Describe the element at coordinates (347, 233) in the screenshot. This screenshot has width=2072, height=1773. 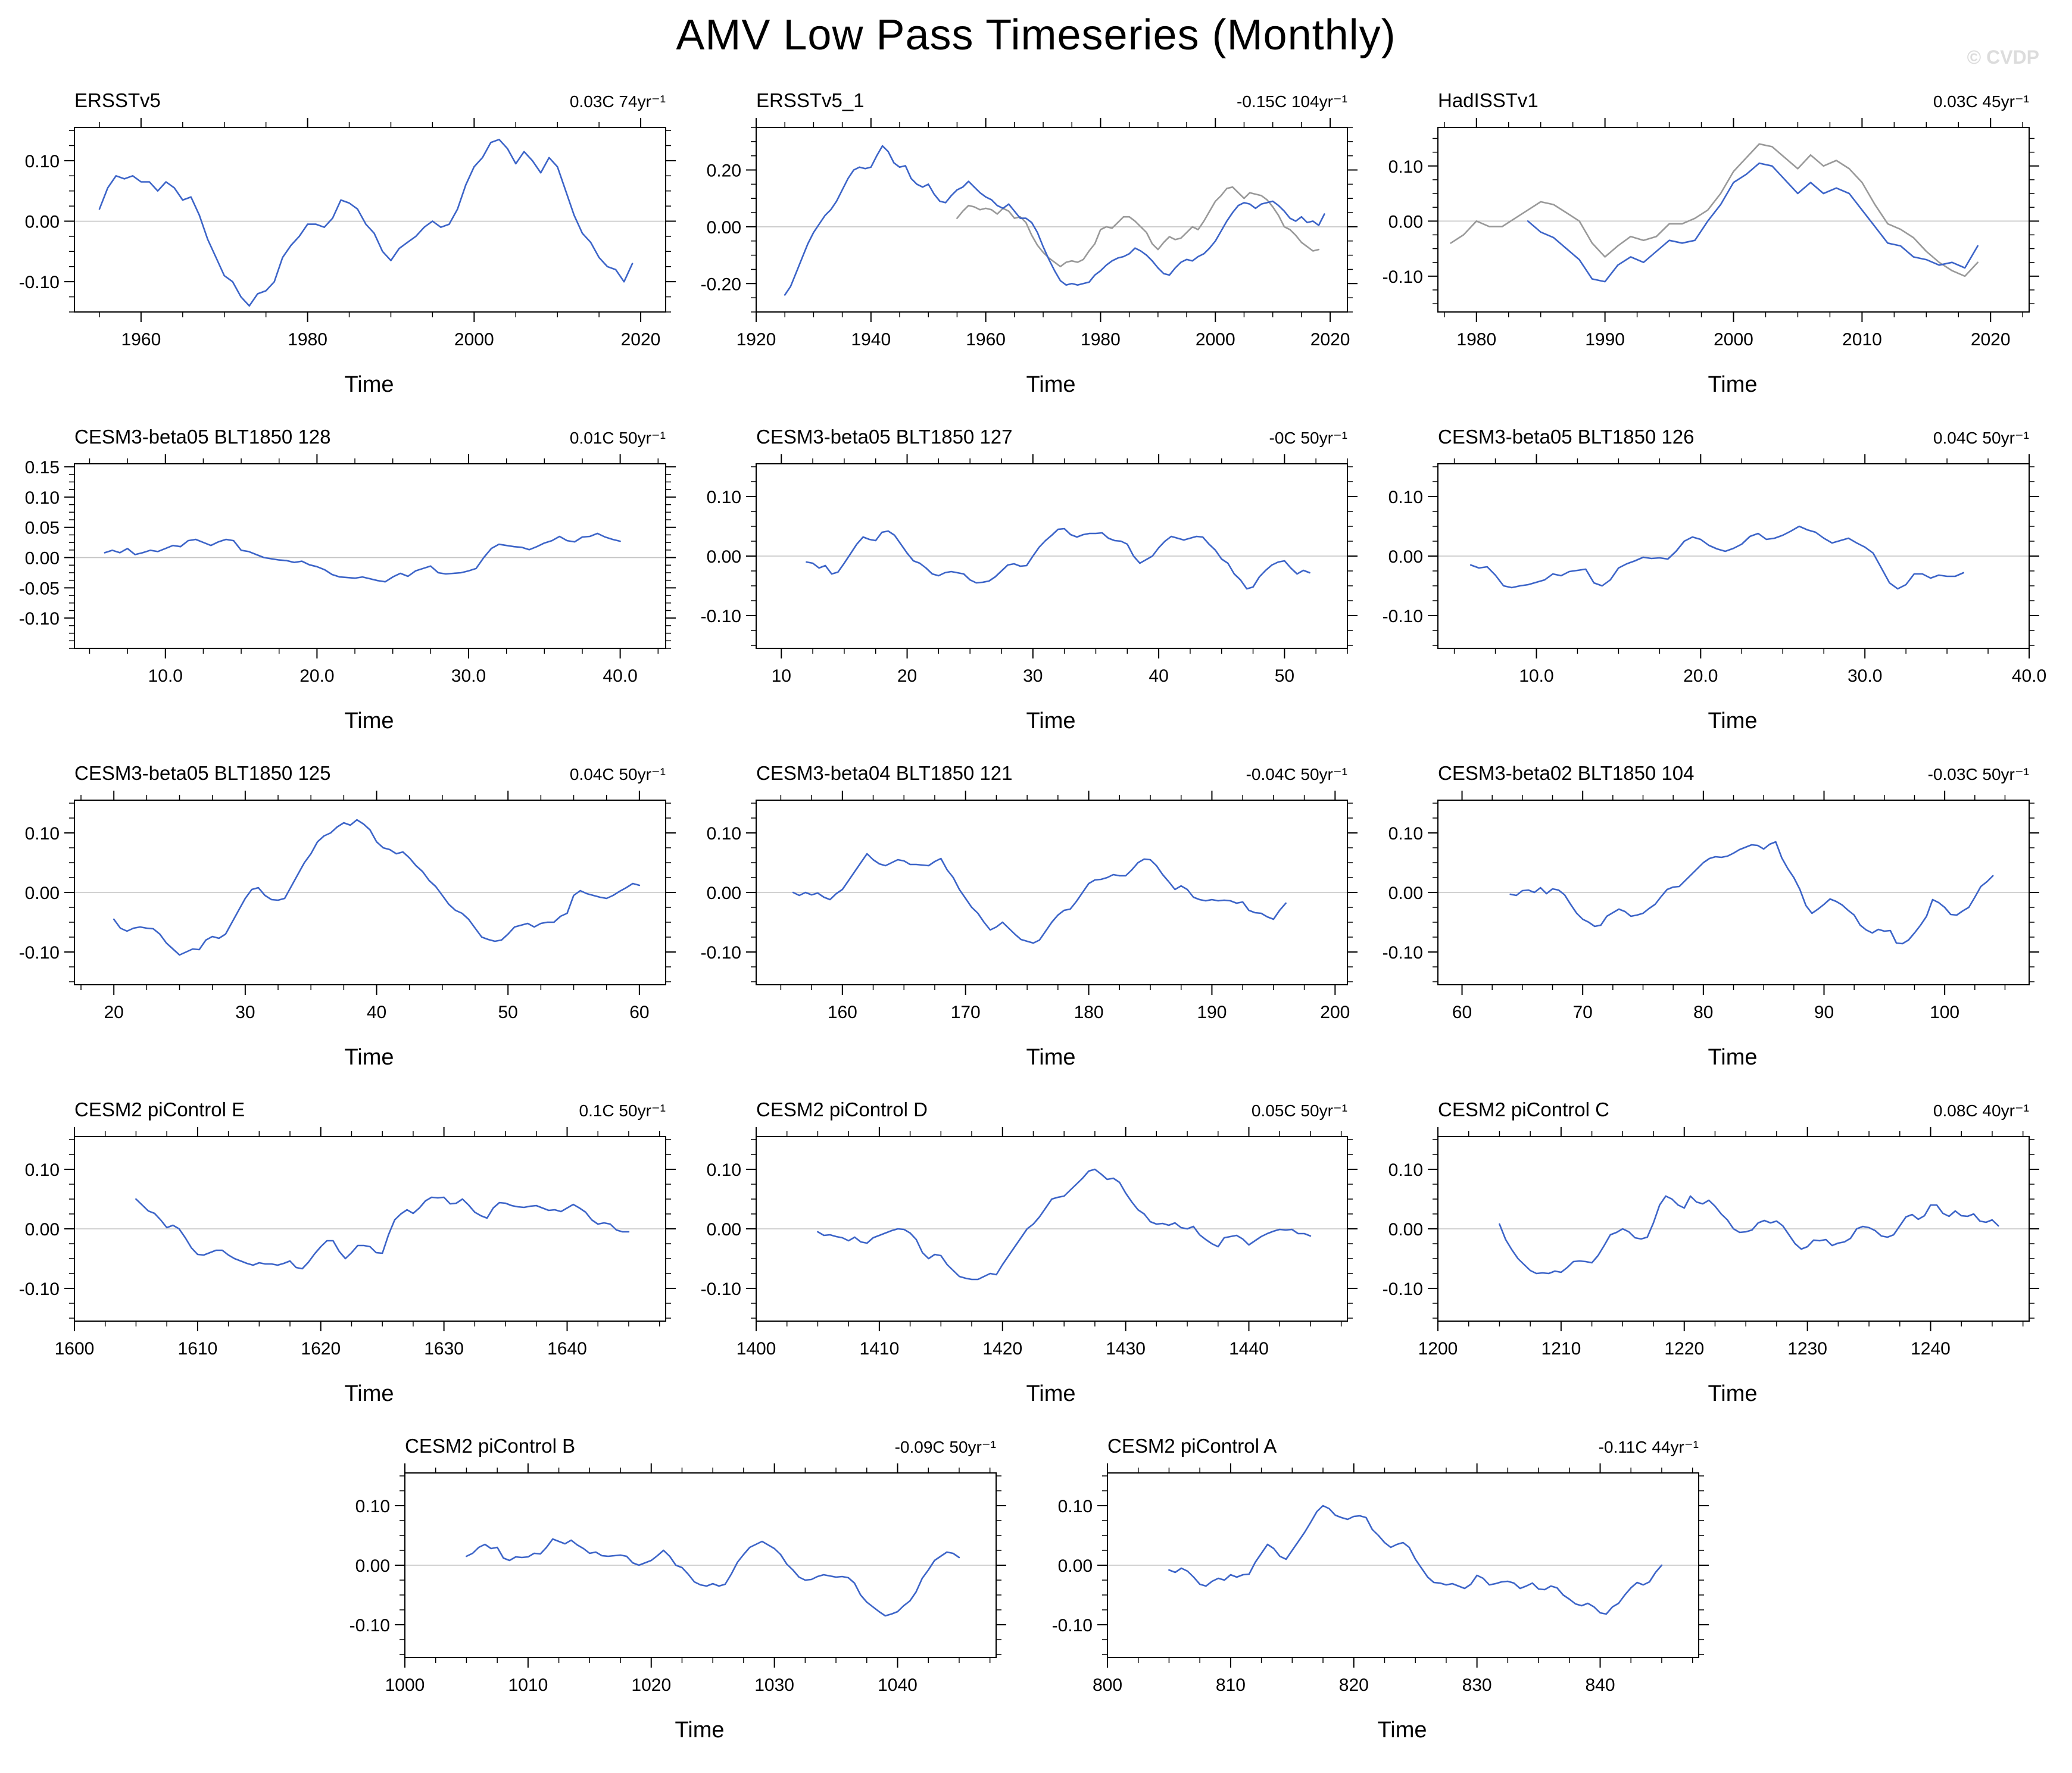
I see `timeseries-plot: 1960 1980 2000 2020 0.10 0.00 -0.10` at that location.